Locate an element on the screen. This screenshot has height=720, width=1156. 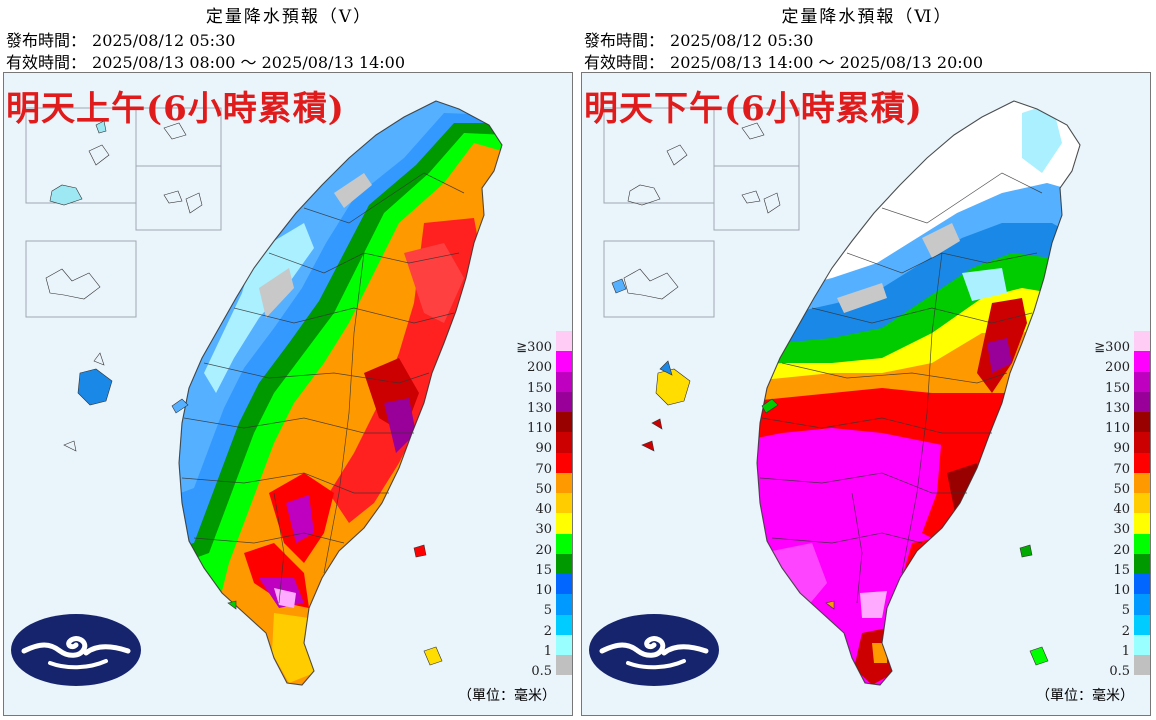
legend-label: 70 is located at coordinates (543, 469).